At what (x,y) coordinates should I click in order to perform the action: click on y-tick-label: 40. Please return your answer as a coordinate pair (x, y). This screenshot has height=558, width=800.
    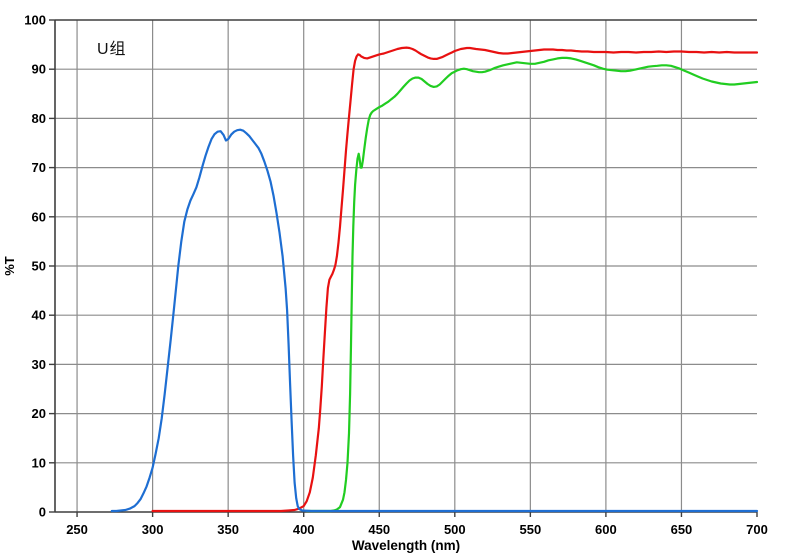
    Looking at the image, I should click on (39, 315).